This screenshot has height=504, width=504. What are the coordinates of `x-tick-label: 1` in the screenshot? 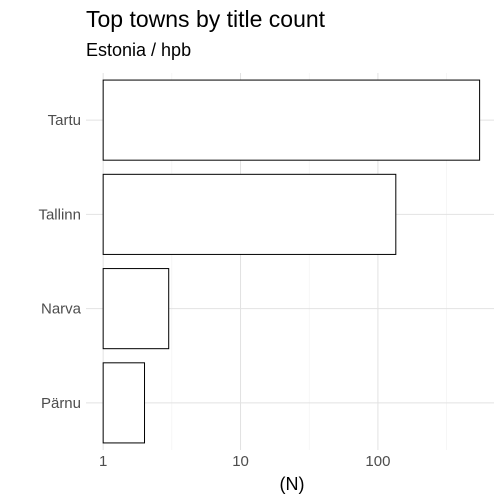 It's located at (103, 461).